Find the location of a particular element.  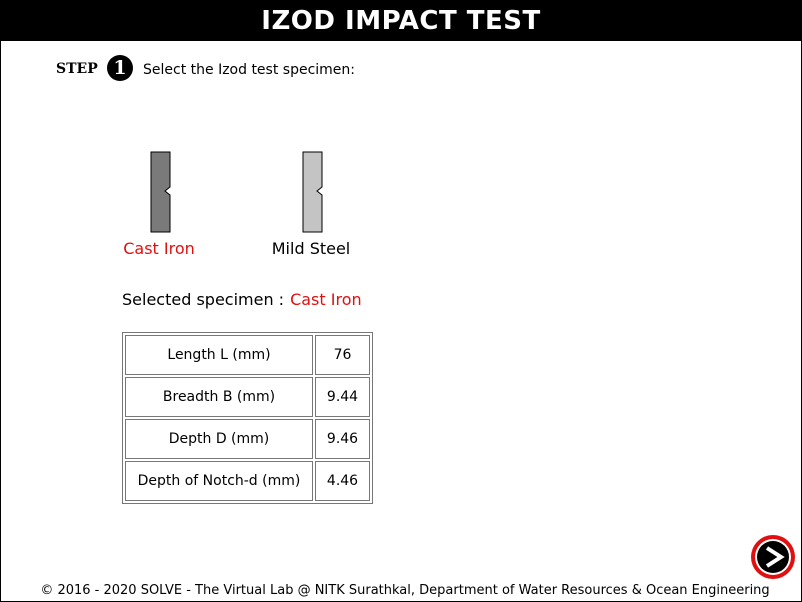

dimension-name: Length L (mm) is located at coordinates (219, 355).